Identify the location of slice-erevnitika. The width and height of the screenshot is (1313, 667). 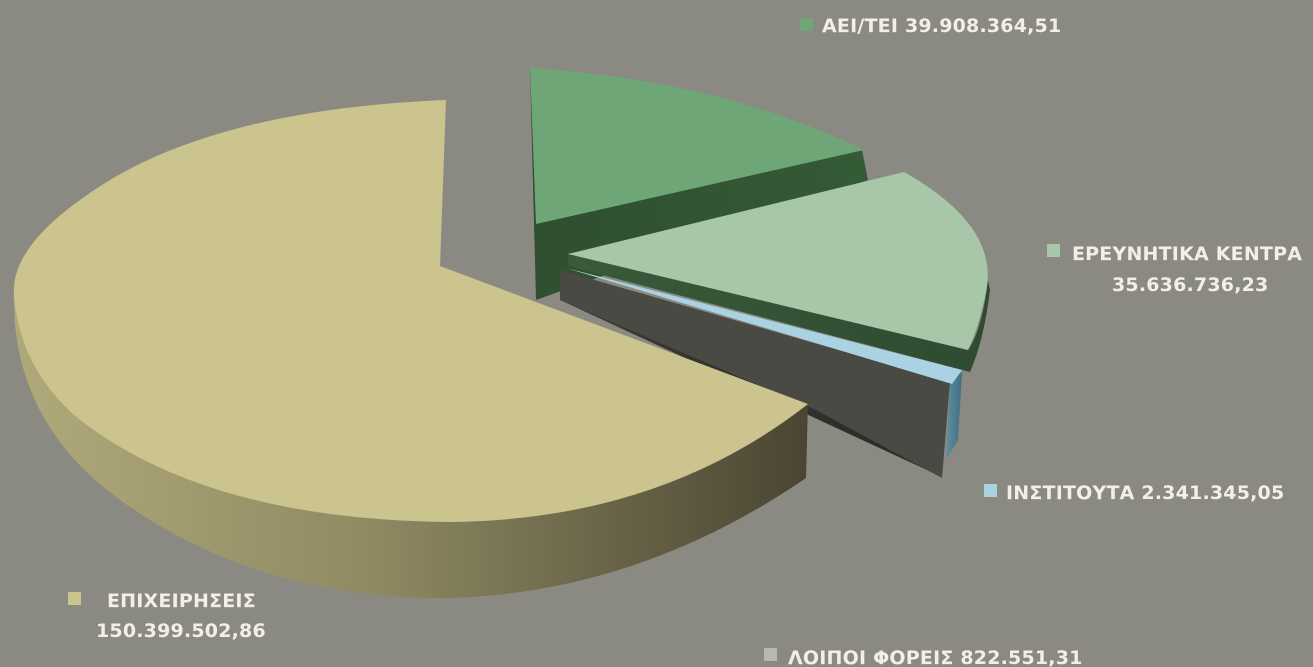
(779, 272).